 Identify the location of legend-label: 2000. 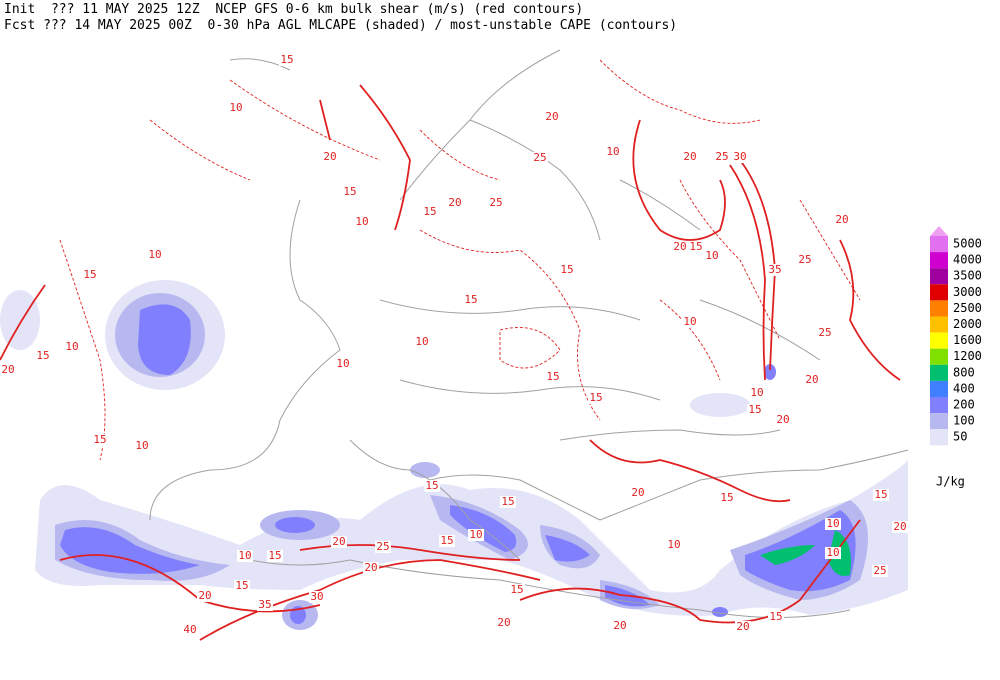
(967, 324).